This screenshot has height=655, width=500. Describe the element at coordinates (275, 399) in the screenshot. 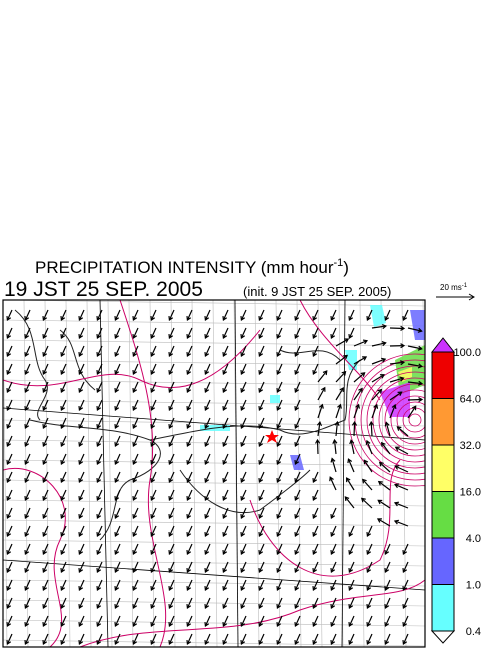

I see `precip-area` at that location.